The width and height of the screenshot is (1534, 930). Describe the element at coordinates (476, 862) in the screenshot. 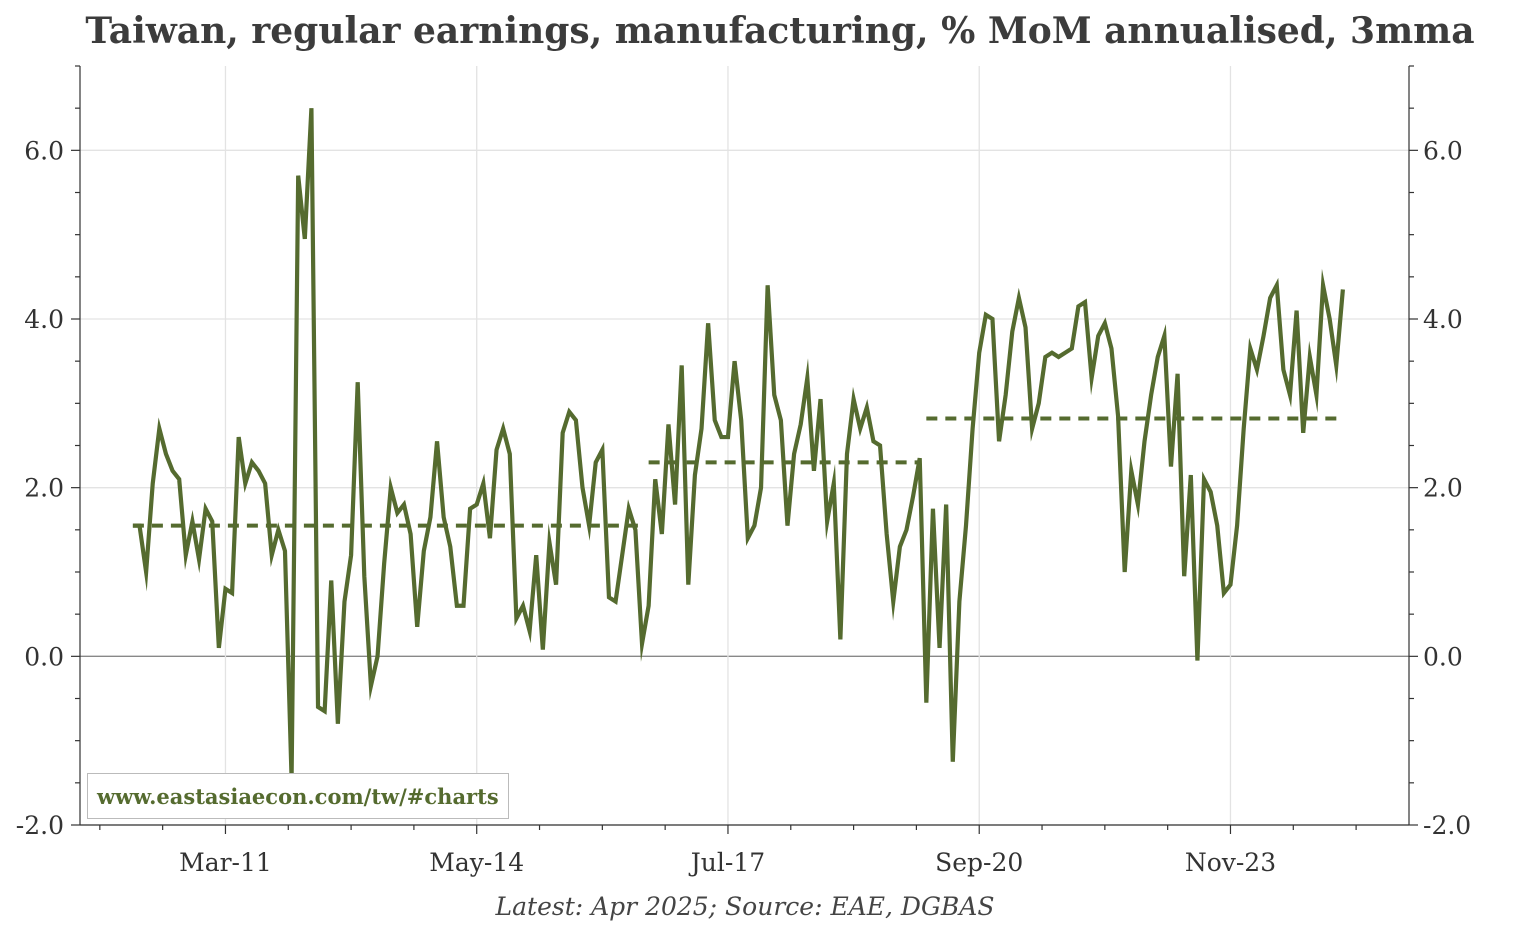

I see `x-tick-label: May-14` at that location.